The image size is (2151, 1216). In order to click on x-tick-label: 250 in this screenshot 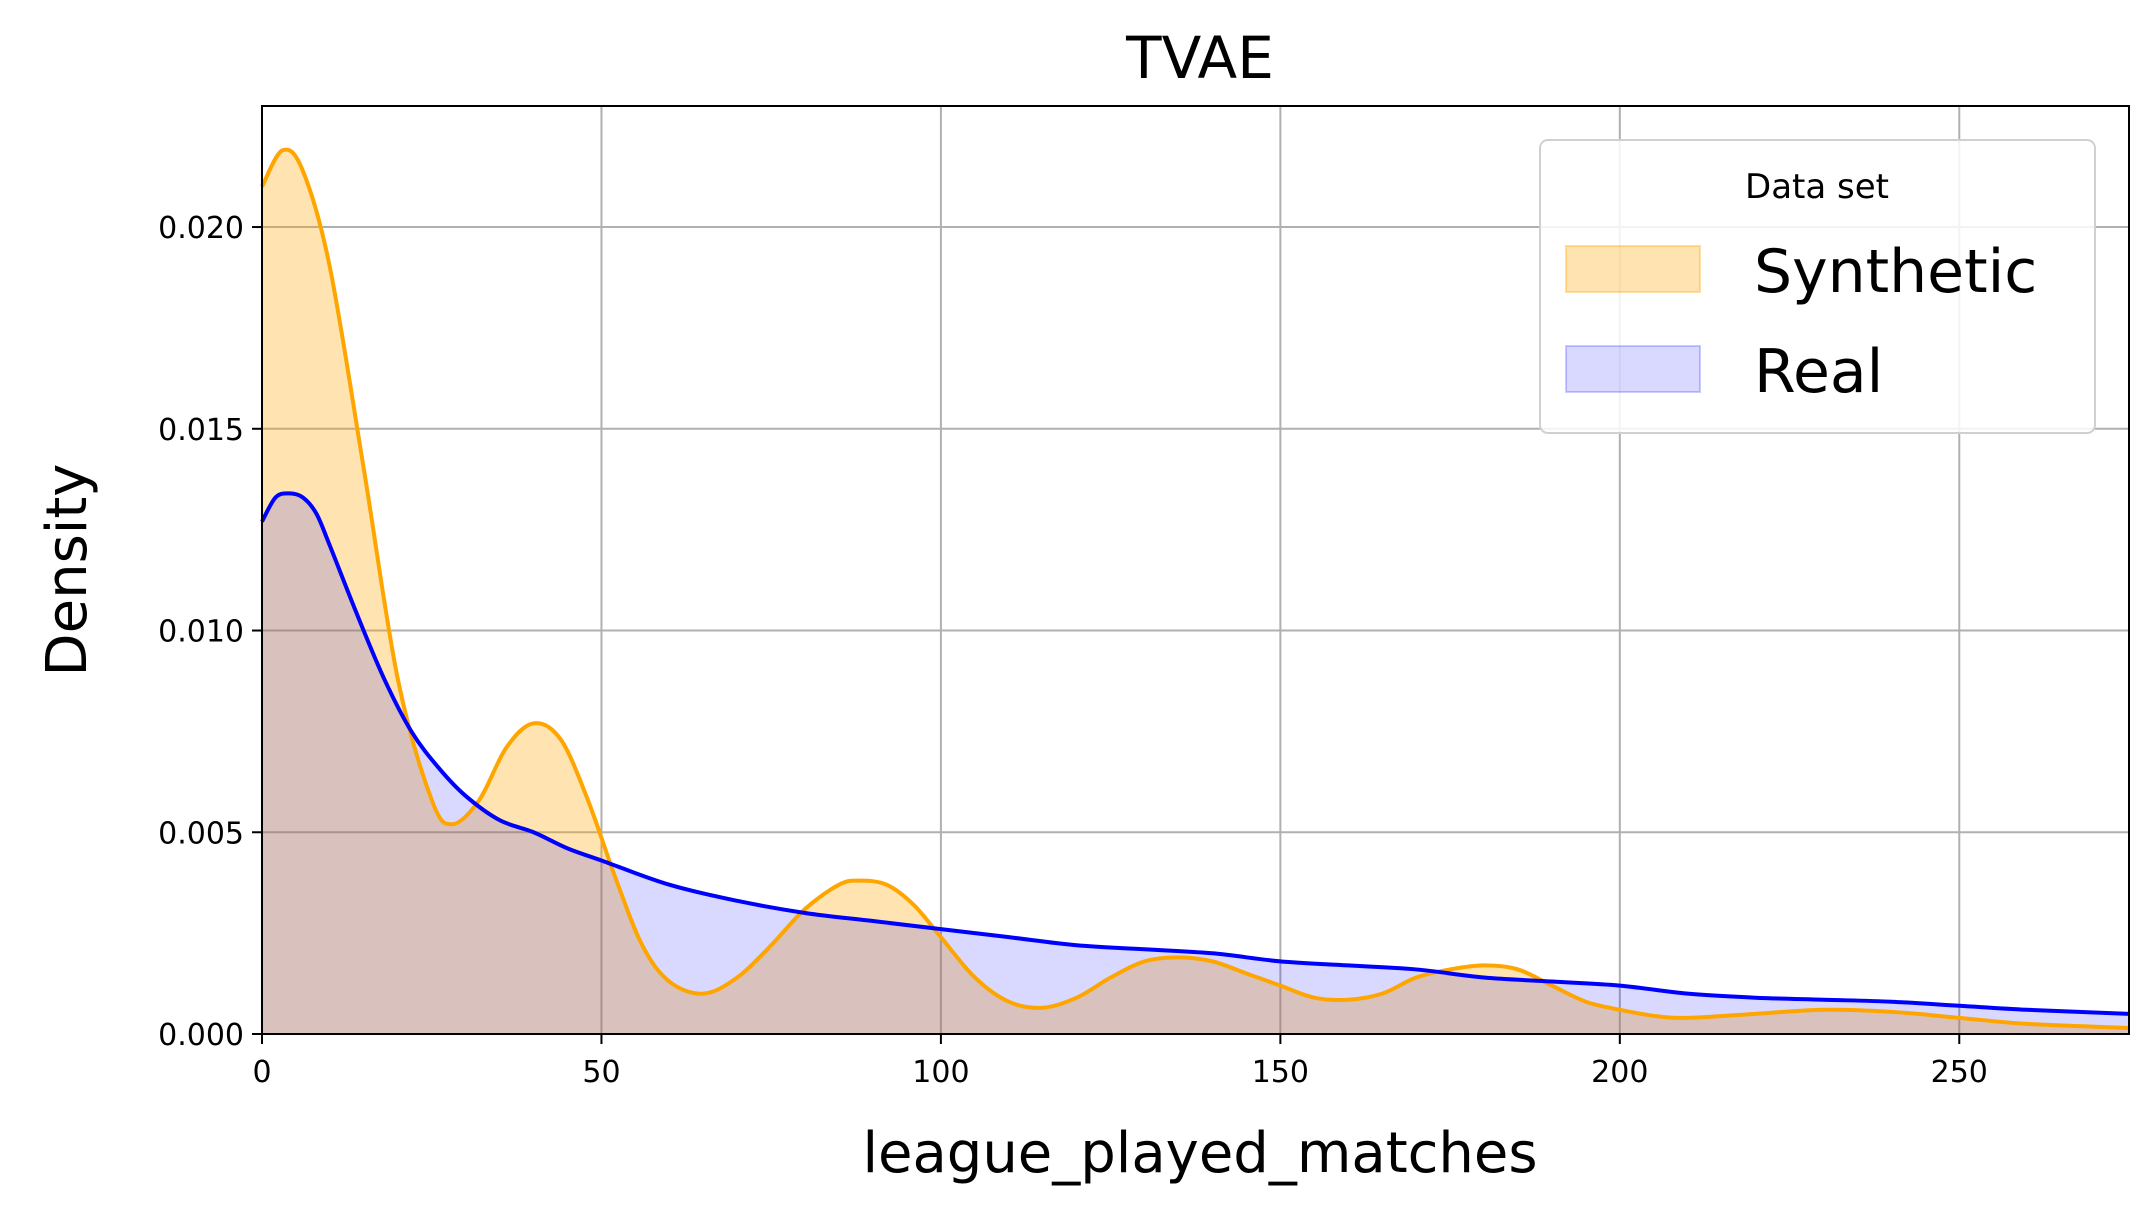, I will do `click(1959, 1072)`.